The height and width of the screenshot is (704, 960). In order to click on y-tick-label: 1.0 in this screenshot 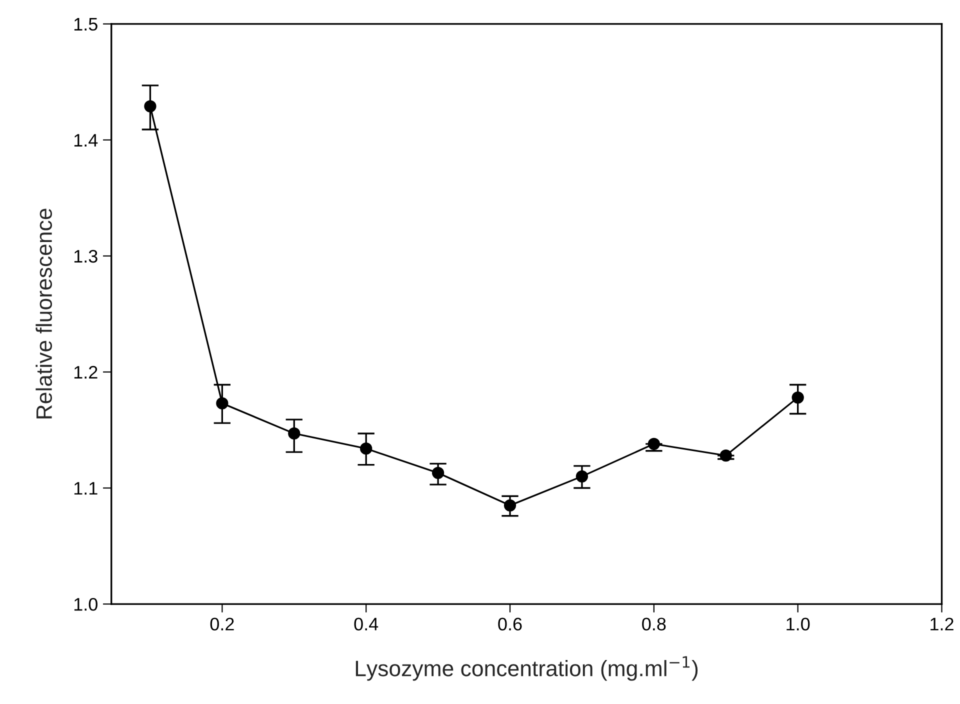, I will do `click(86, 604)`.